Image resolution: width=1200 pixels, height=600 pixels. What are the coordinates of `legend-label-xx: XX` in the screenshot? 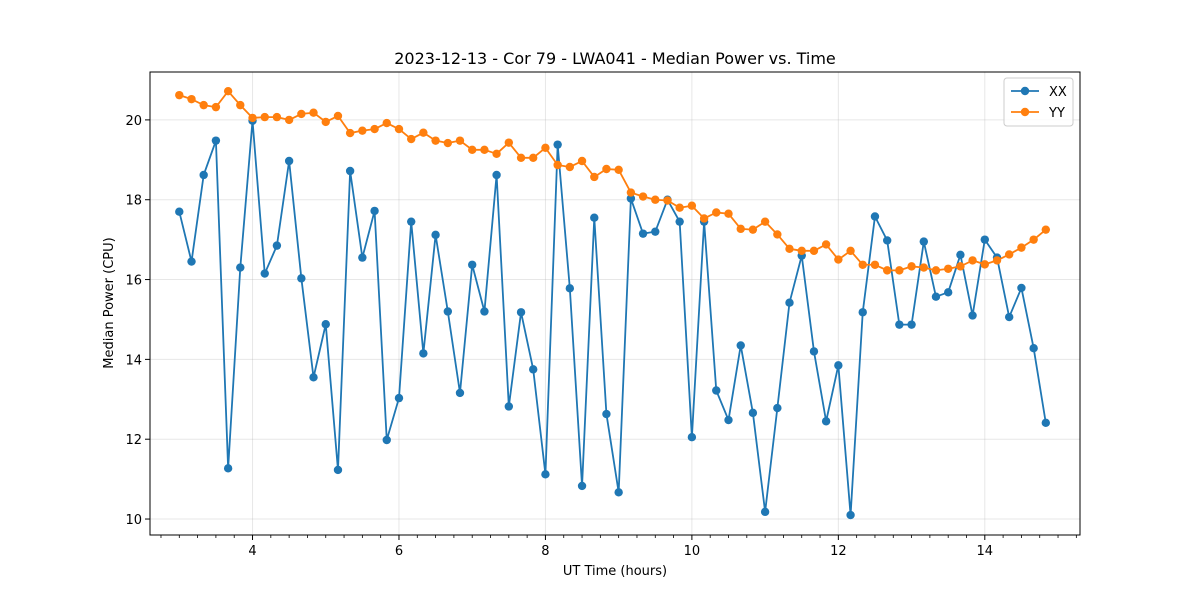 It's located at (1058, 92).